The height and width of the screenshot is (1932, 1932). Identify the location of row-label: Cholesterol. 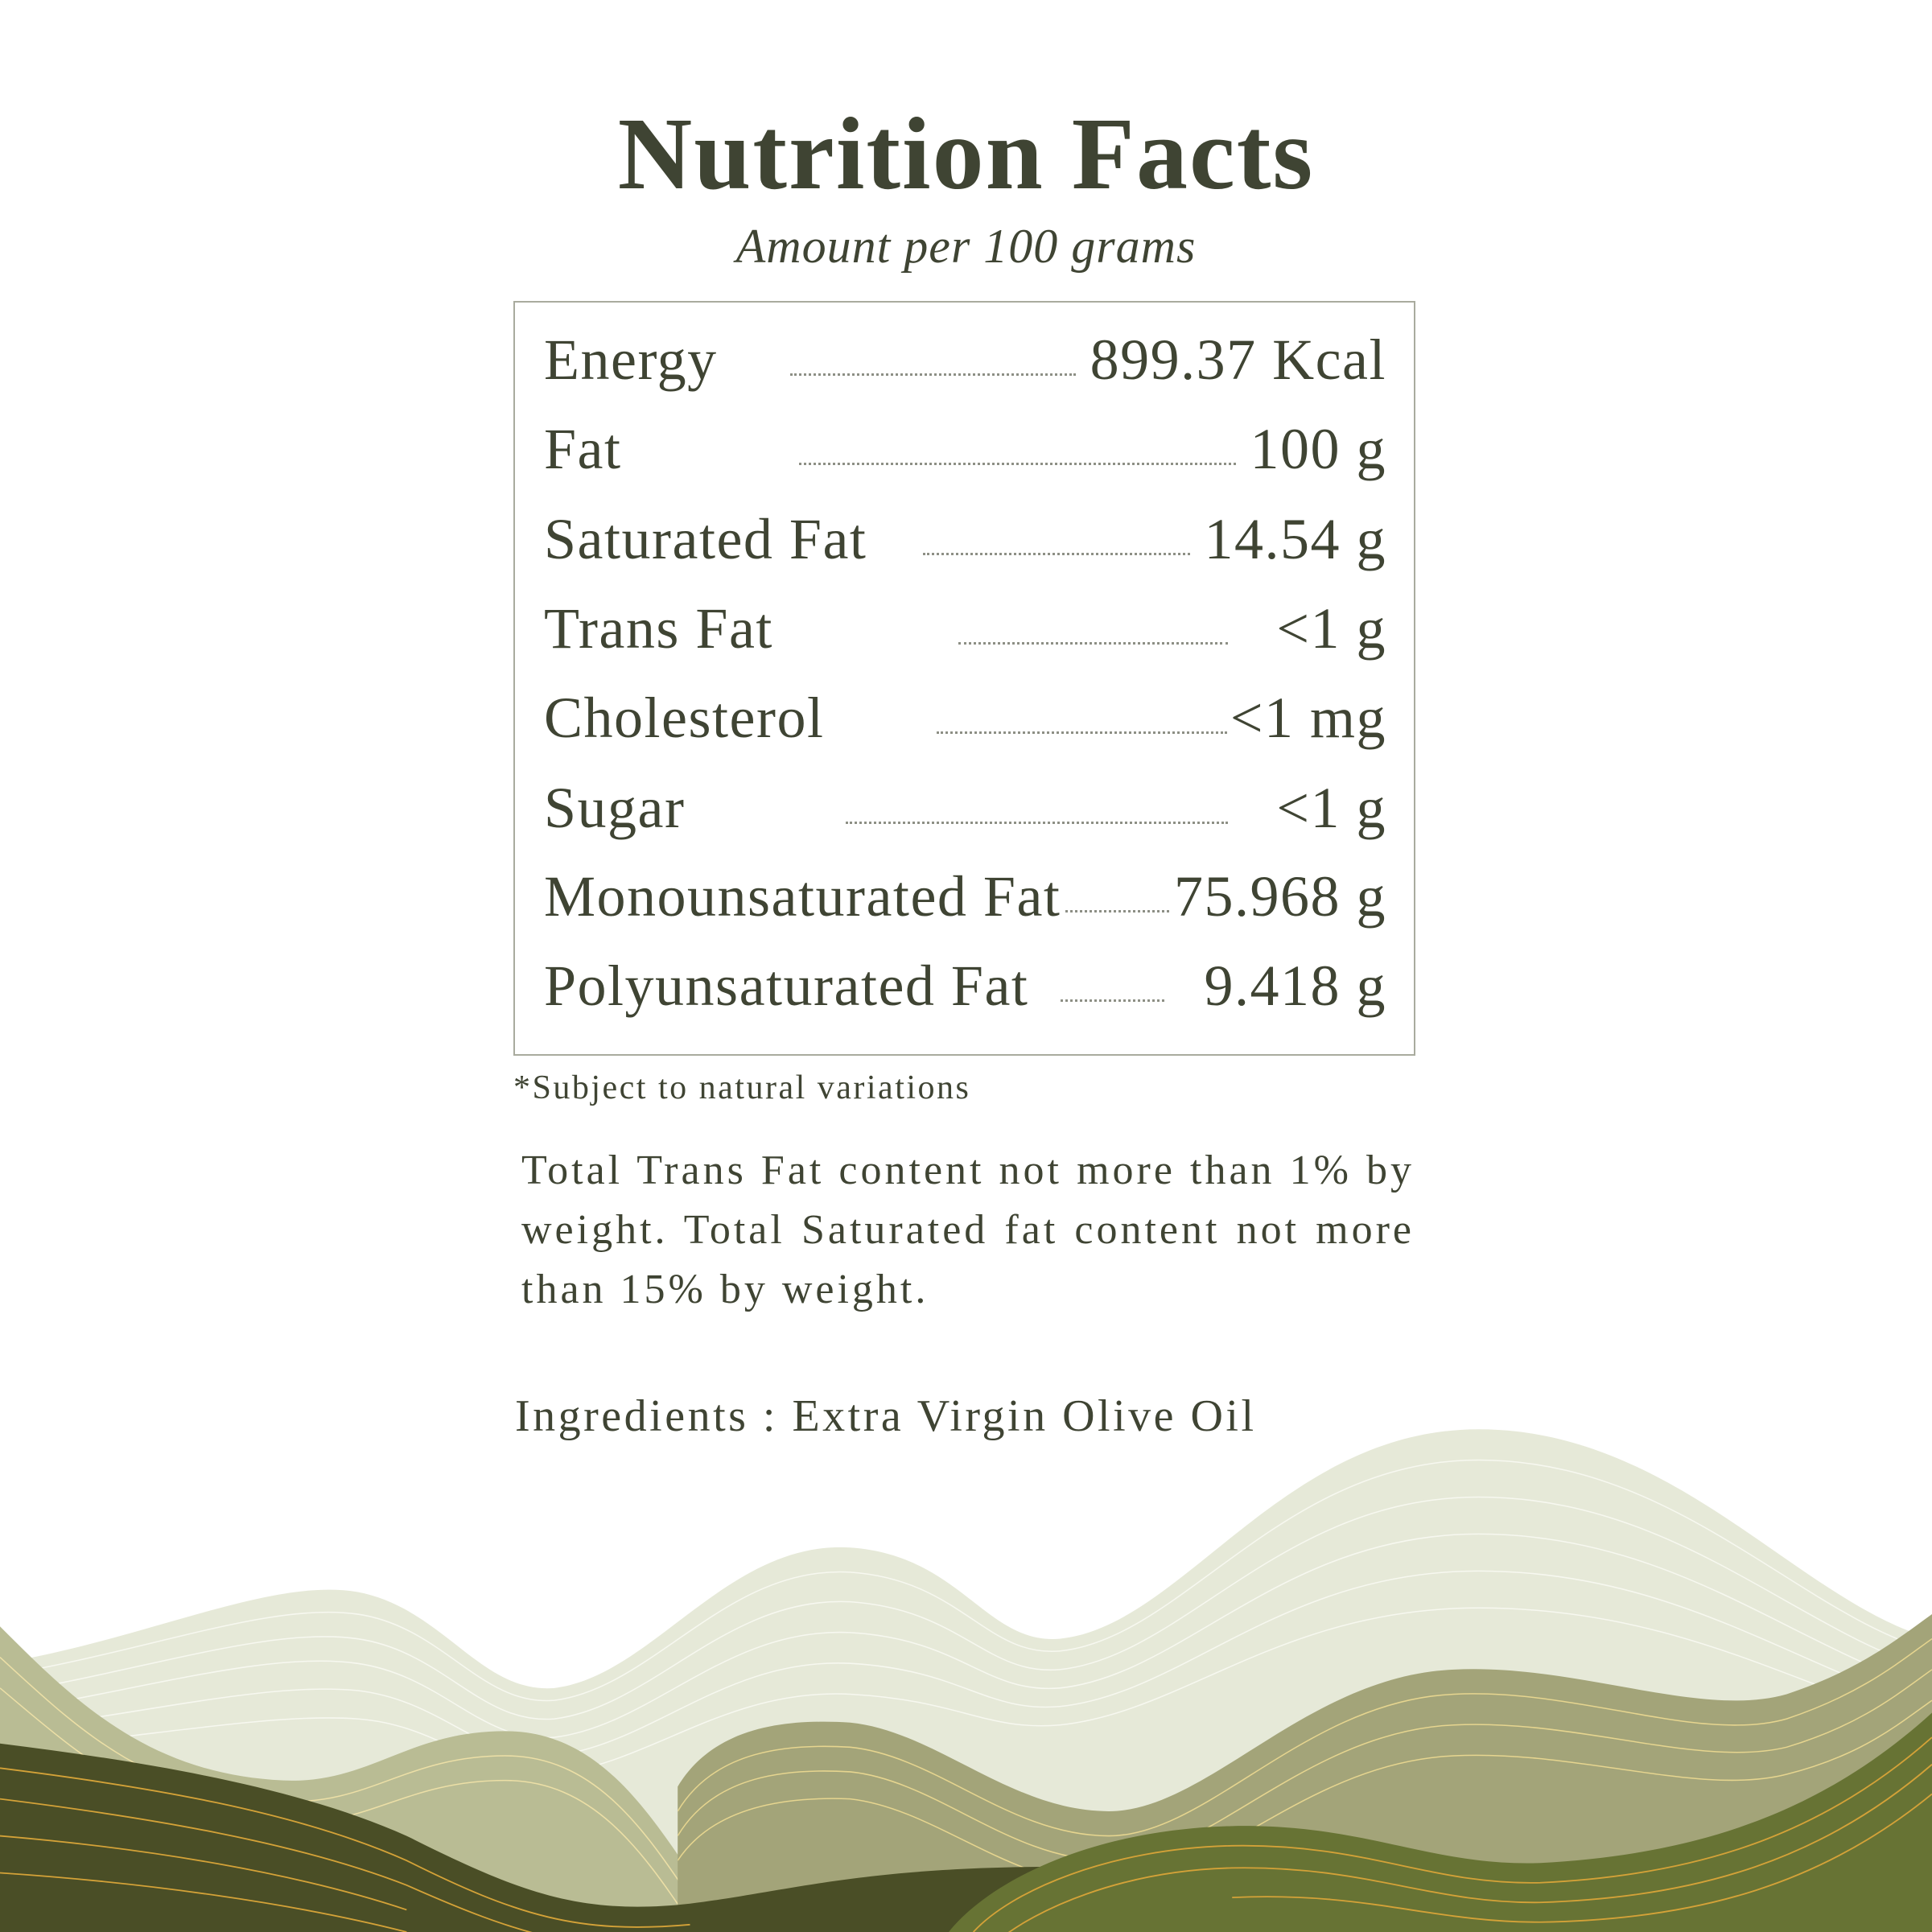
(684, 718).